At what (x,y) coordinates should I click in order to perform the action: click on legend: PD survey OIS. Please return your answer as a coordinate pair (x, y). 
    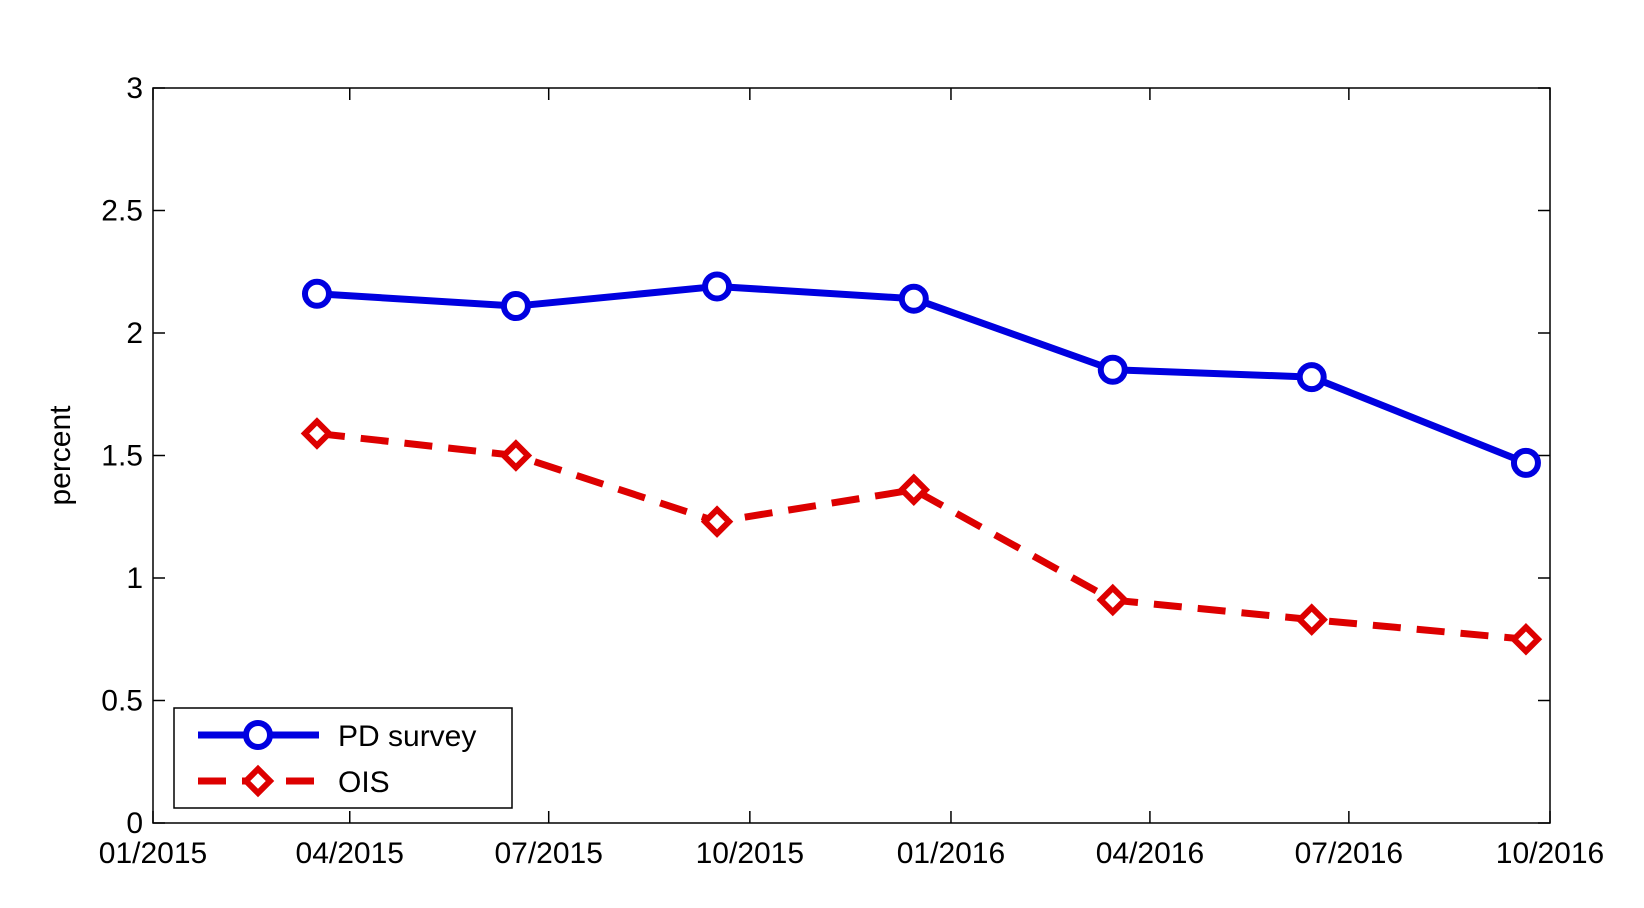
    Looking at the image, I should click on (343, 758).